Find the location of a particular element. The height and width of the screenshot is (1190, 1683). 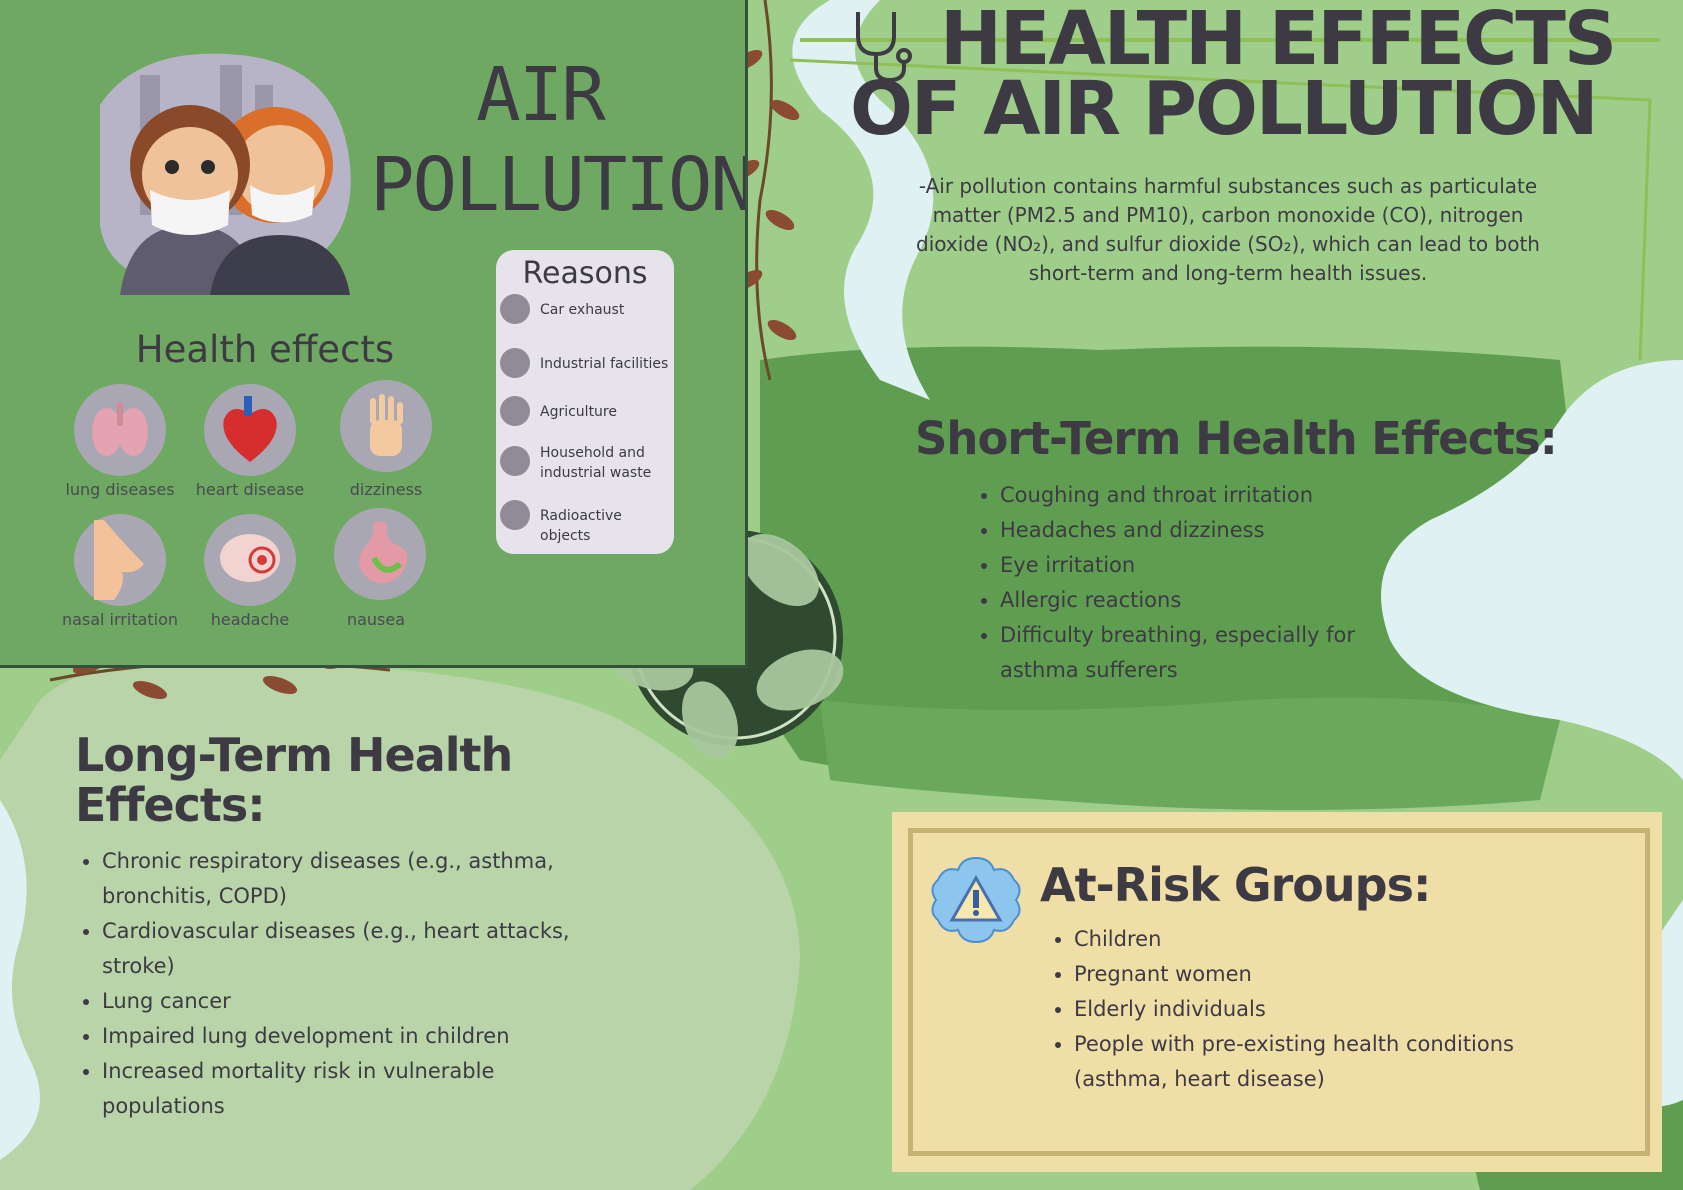

main-title-line2: OF AIR POLLUTION is located at coordinates (1224, 109).